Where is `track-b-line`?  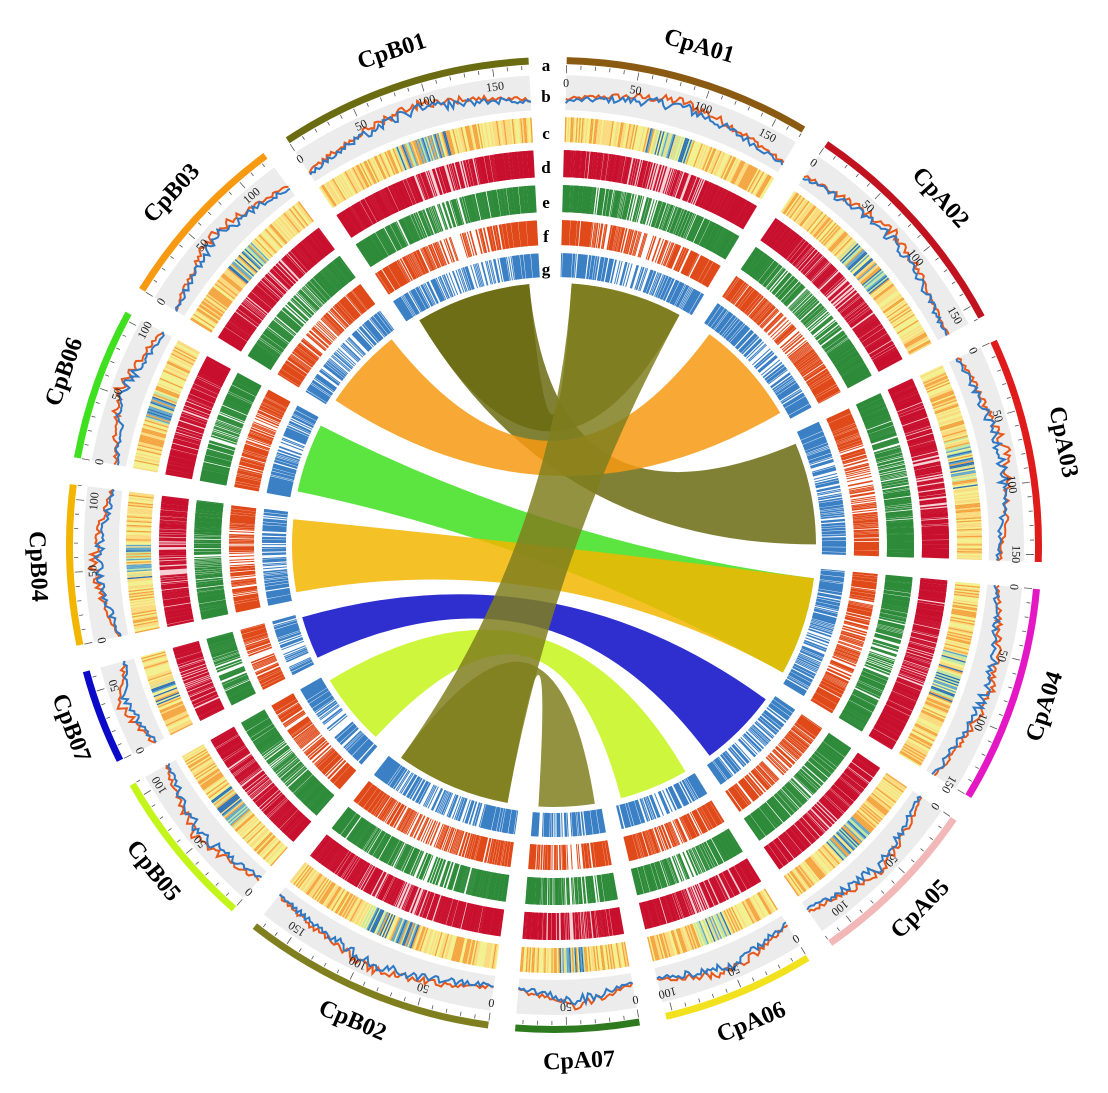
track-b-line is located at coordinates (675, 128).